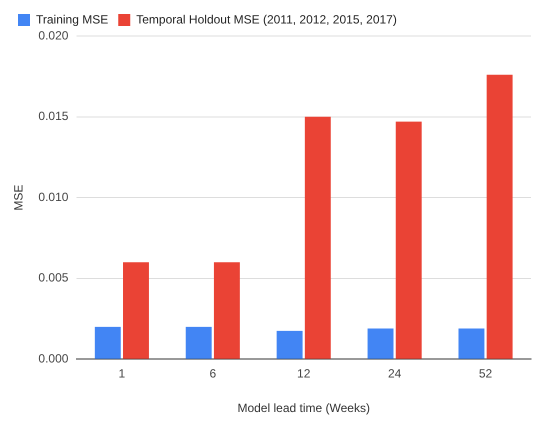  Describe the element at coordinates (72, 19) in the screenshot. I see `legend-label: Training MSE` at that location.